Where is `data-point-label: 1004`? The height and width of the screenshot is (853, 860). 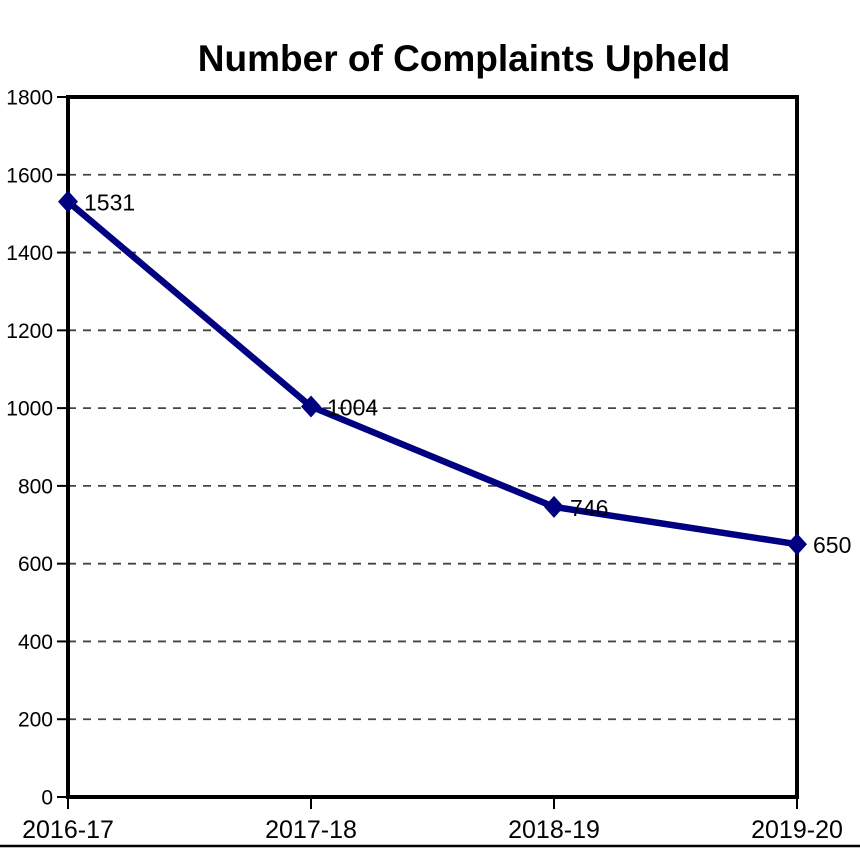 data-point-label: 1004 is located at coordinates (352, 408).